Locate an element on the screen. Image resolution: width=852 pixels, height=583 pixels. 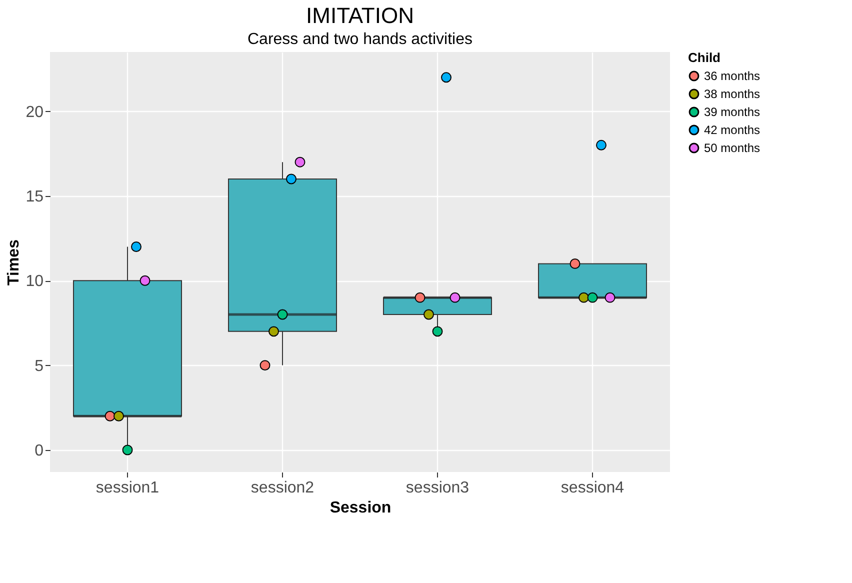
y-tick-label: 15 is located at coordinates (35, 197).